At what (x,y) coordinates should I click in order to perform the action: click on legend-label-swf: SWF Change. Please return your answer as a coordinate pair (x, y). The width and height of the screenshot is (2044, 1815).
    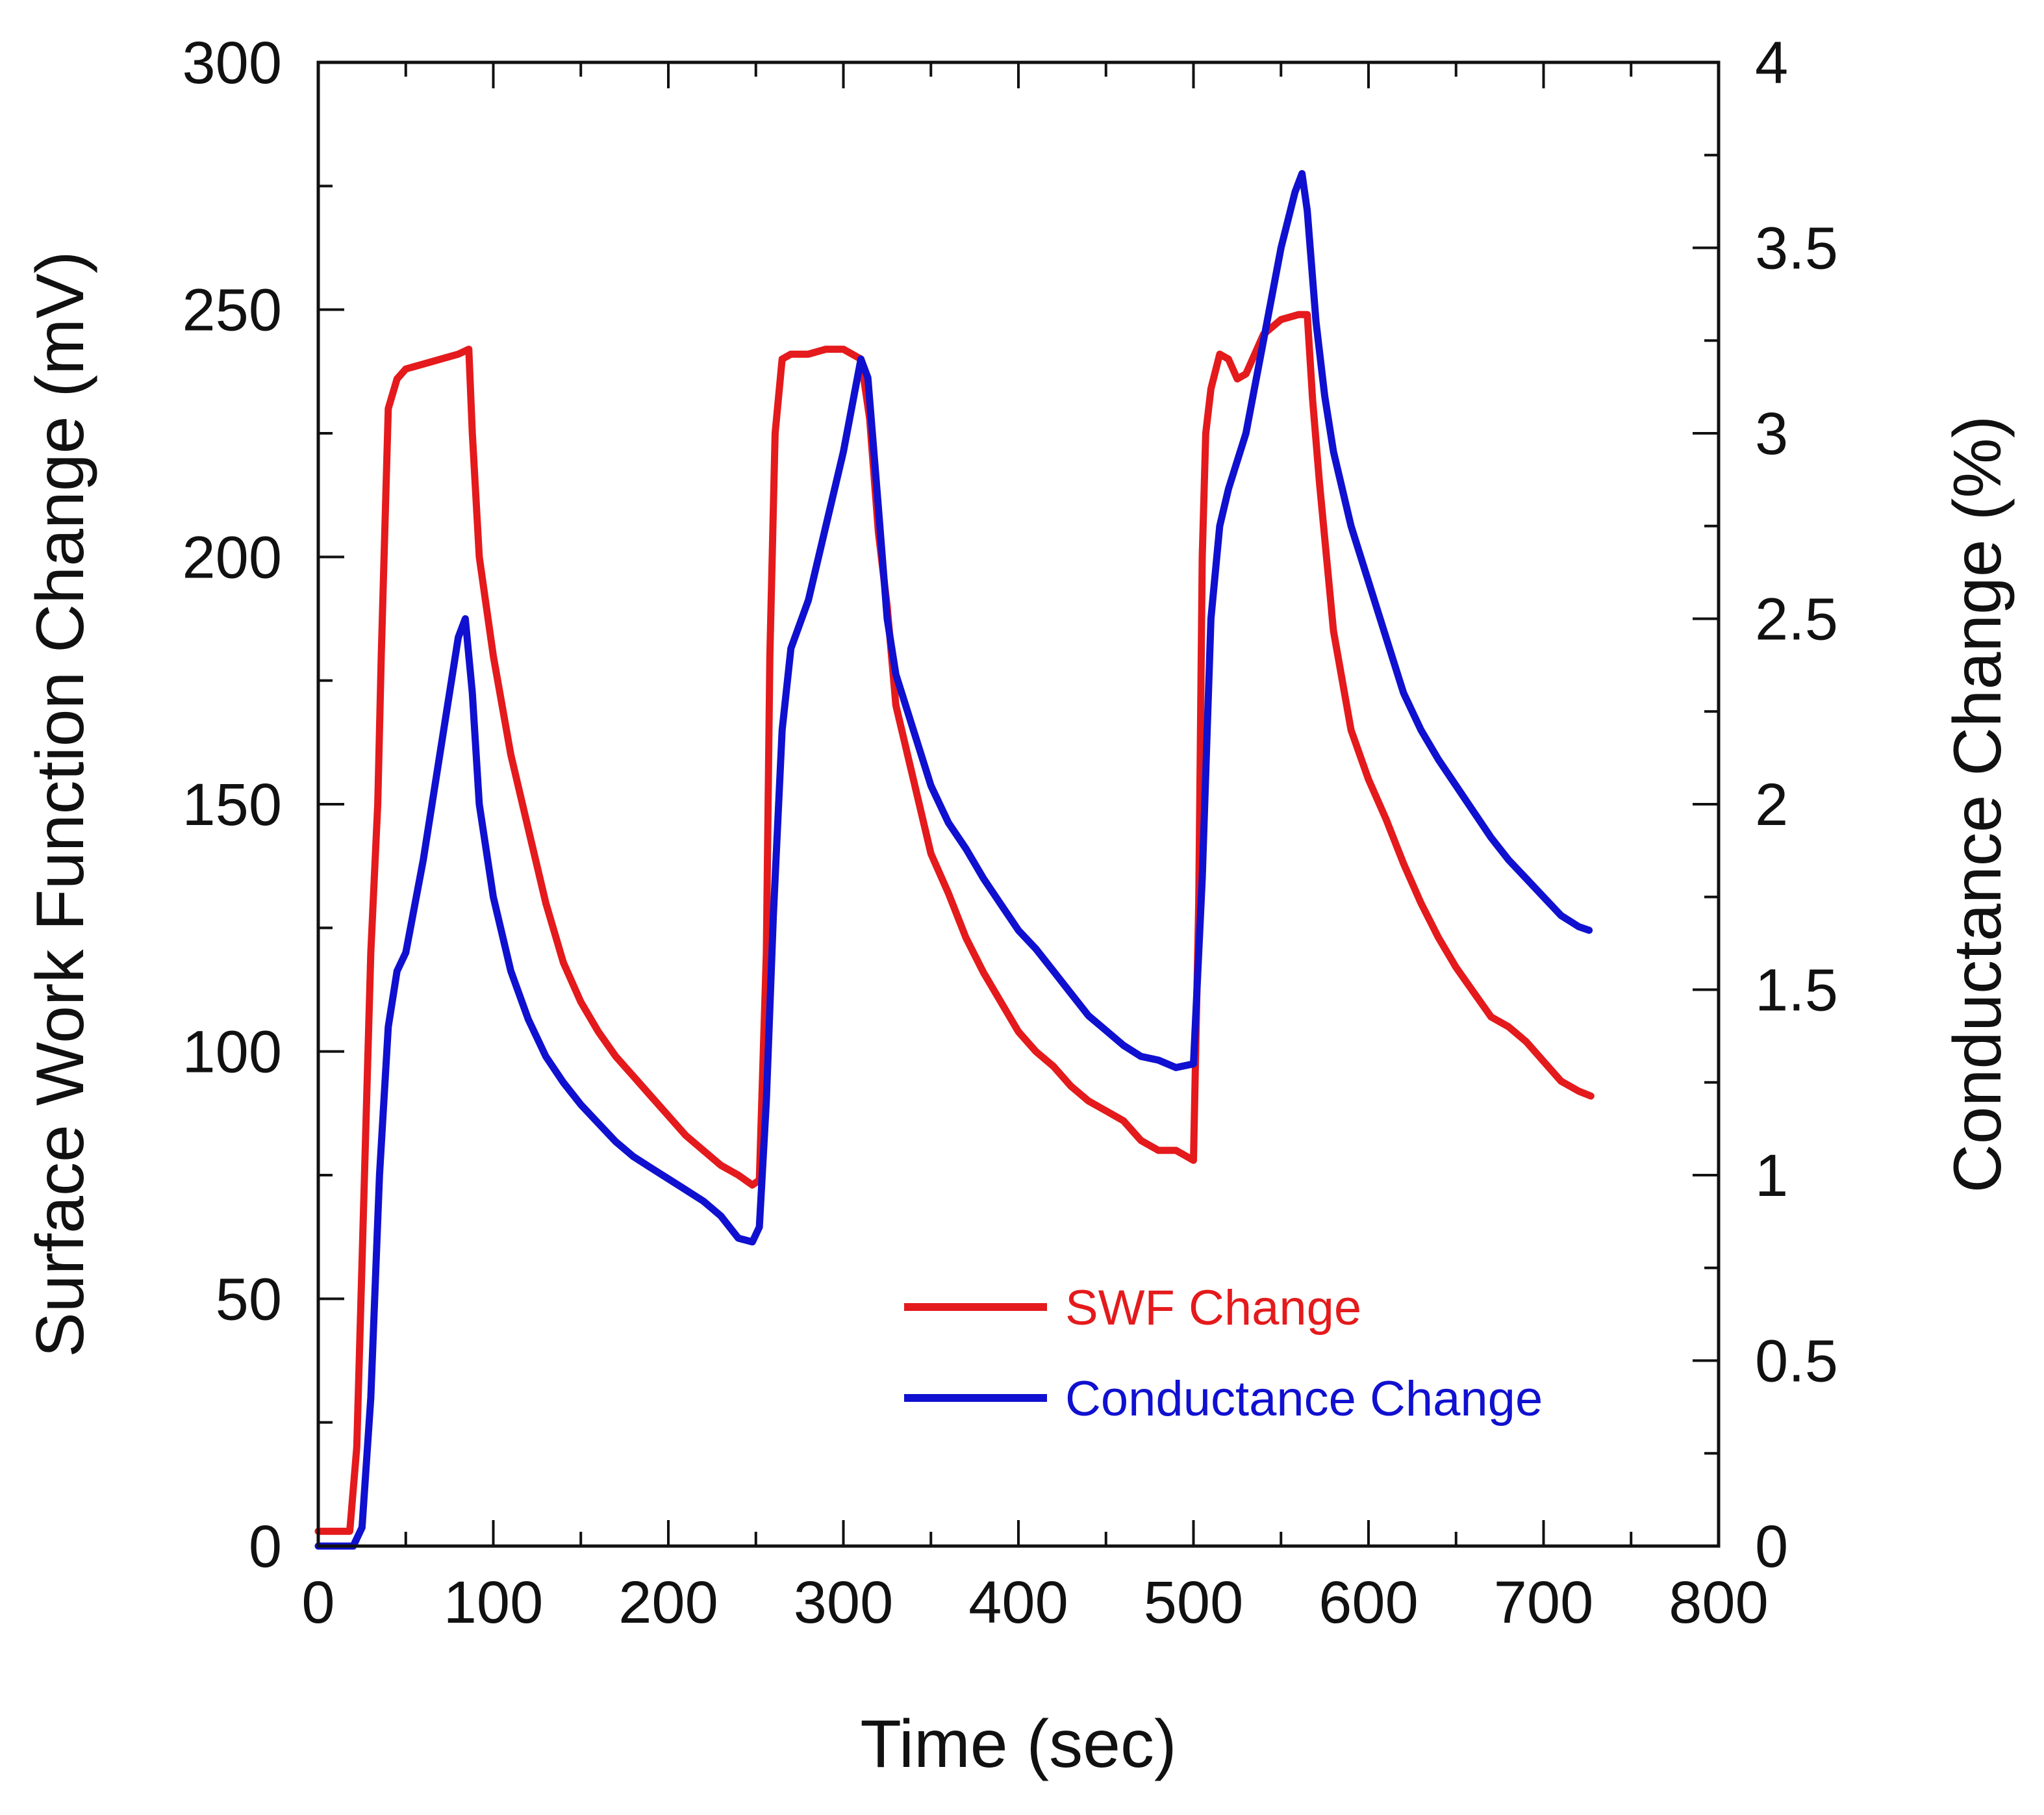
    Looking at the image, I should click on (1213, 1308).